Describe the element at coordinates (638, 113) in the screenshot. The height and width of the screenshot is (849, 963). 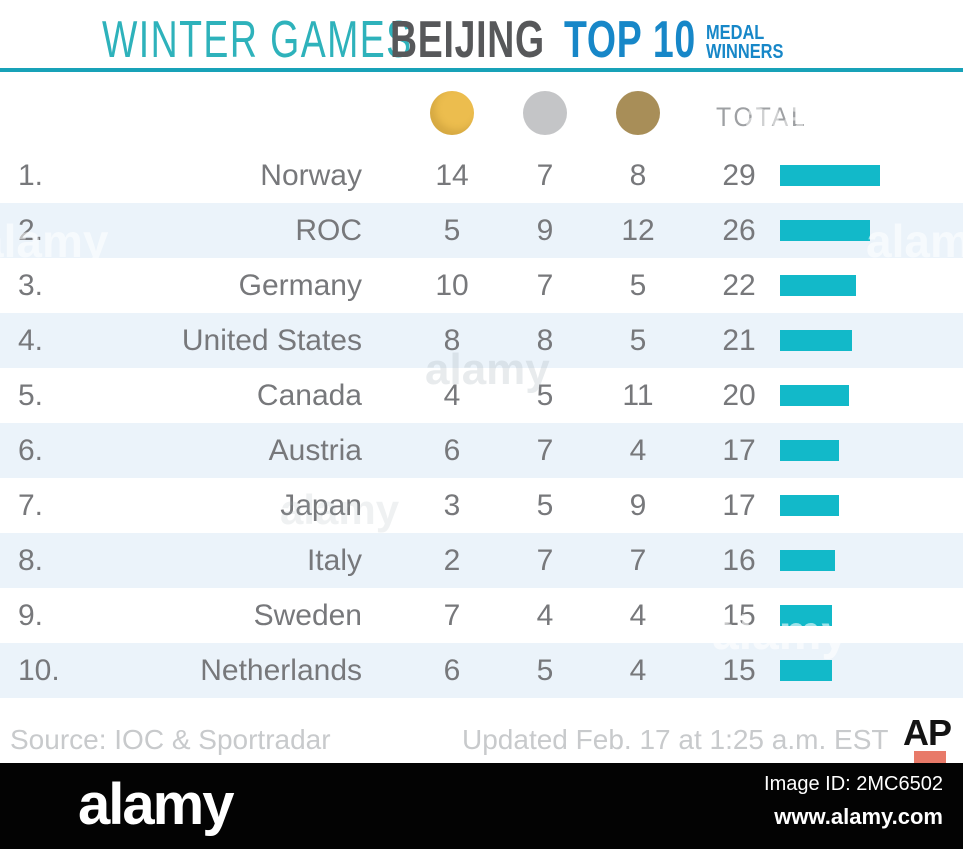
I see `bronze-medal-icon` at that location.